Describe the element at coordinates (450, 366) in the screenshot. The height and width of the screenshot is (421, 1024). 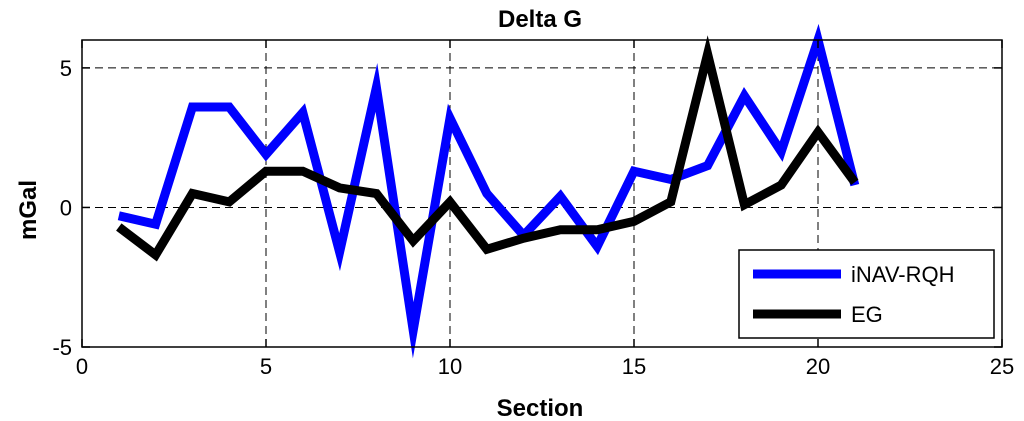
I see `x-tick-label: 10` at that location.